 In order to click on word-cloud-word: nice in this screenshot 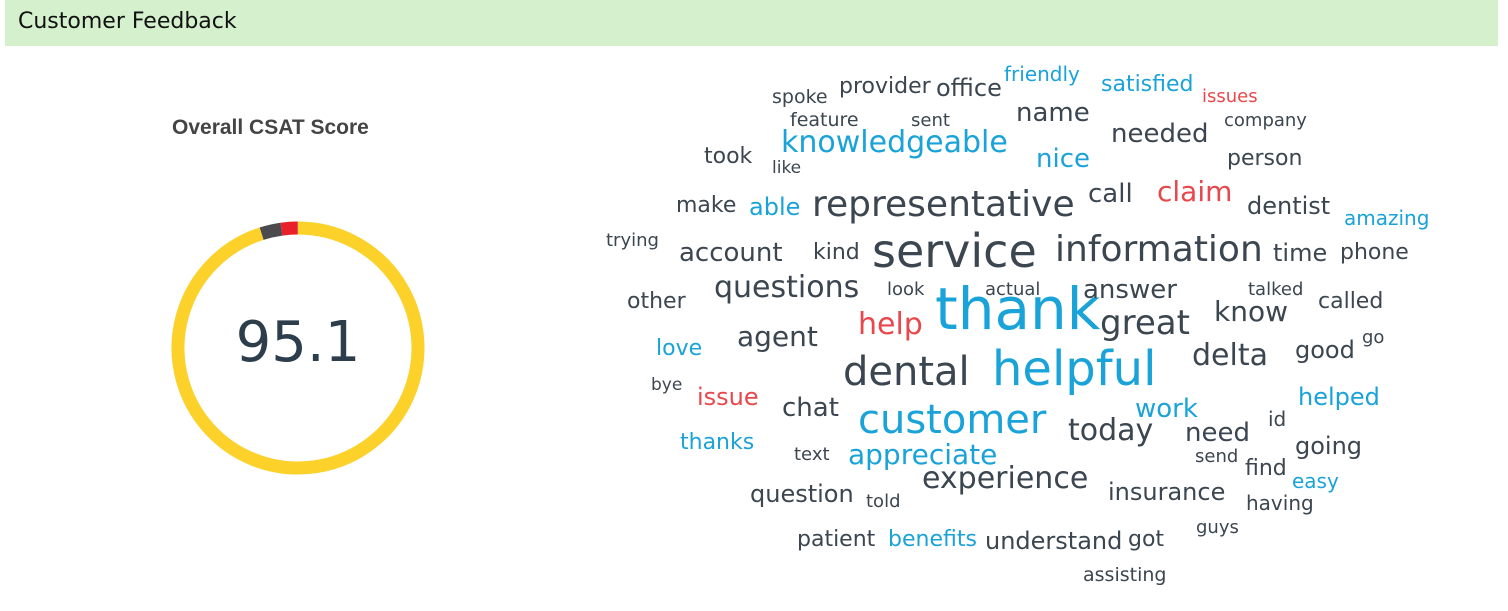, I will do `click(1063, 159)`.